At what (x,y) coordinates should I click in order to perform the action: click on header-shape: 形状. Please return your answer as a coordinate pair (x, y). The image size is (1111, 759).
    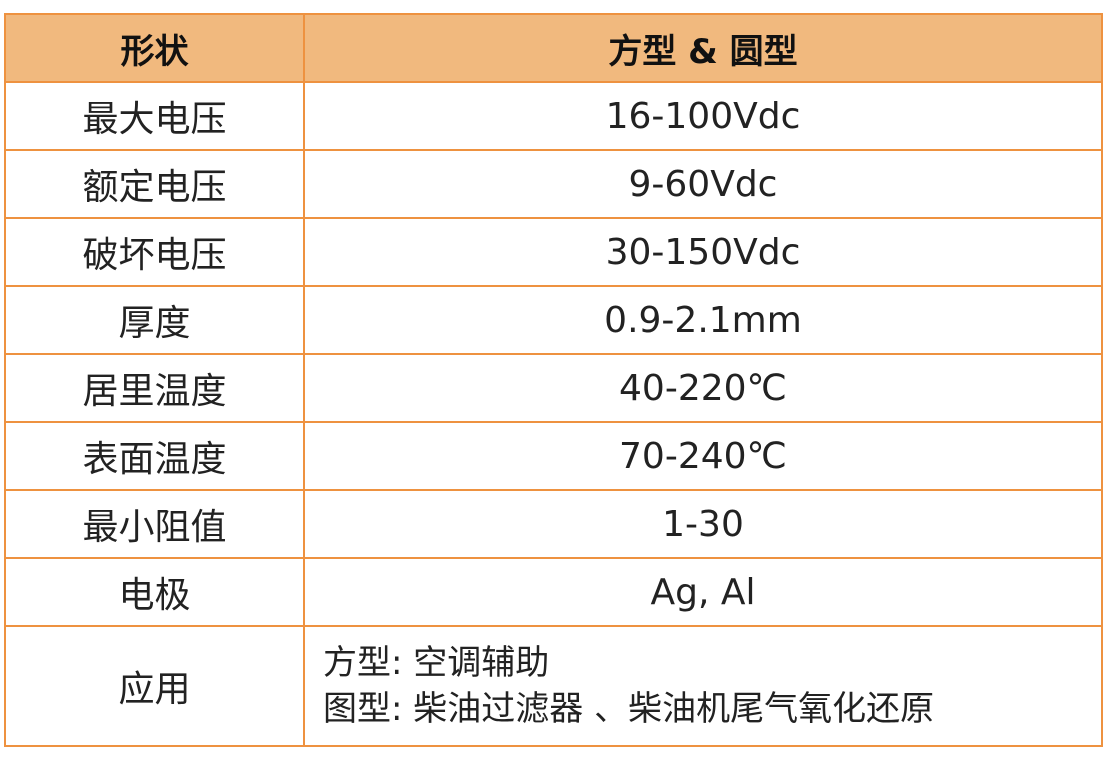
    Looking at the image, I should click on (154, 48).